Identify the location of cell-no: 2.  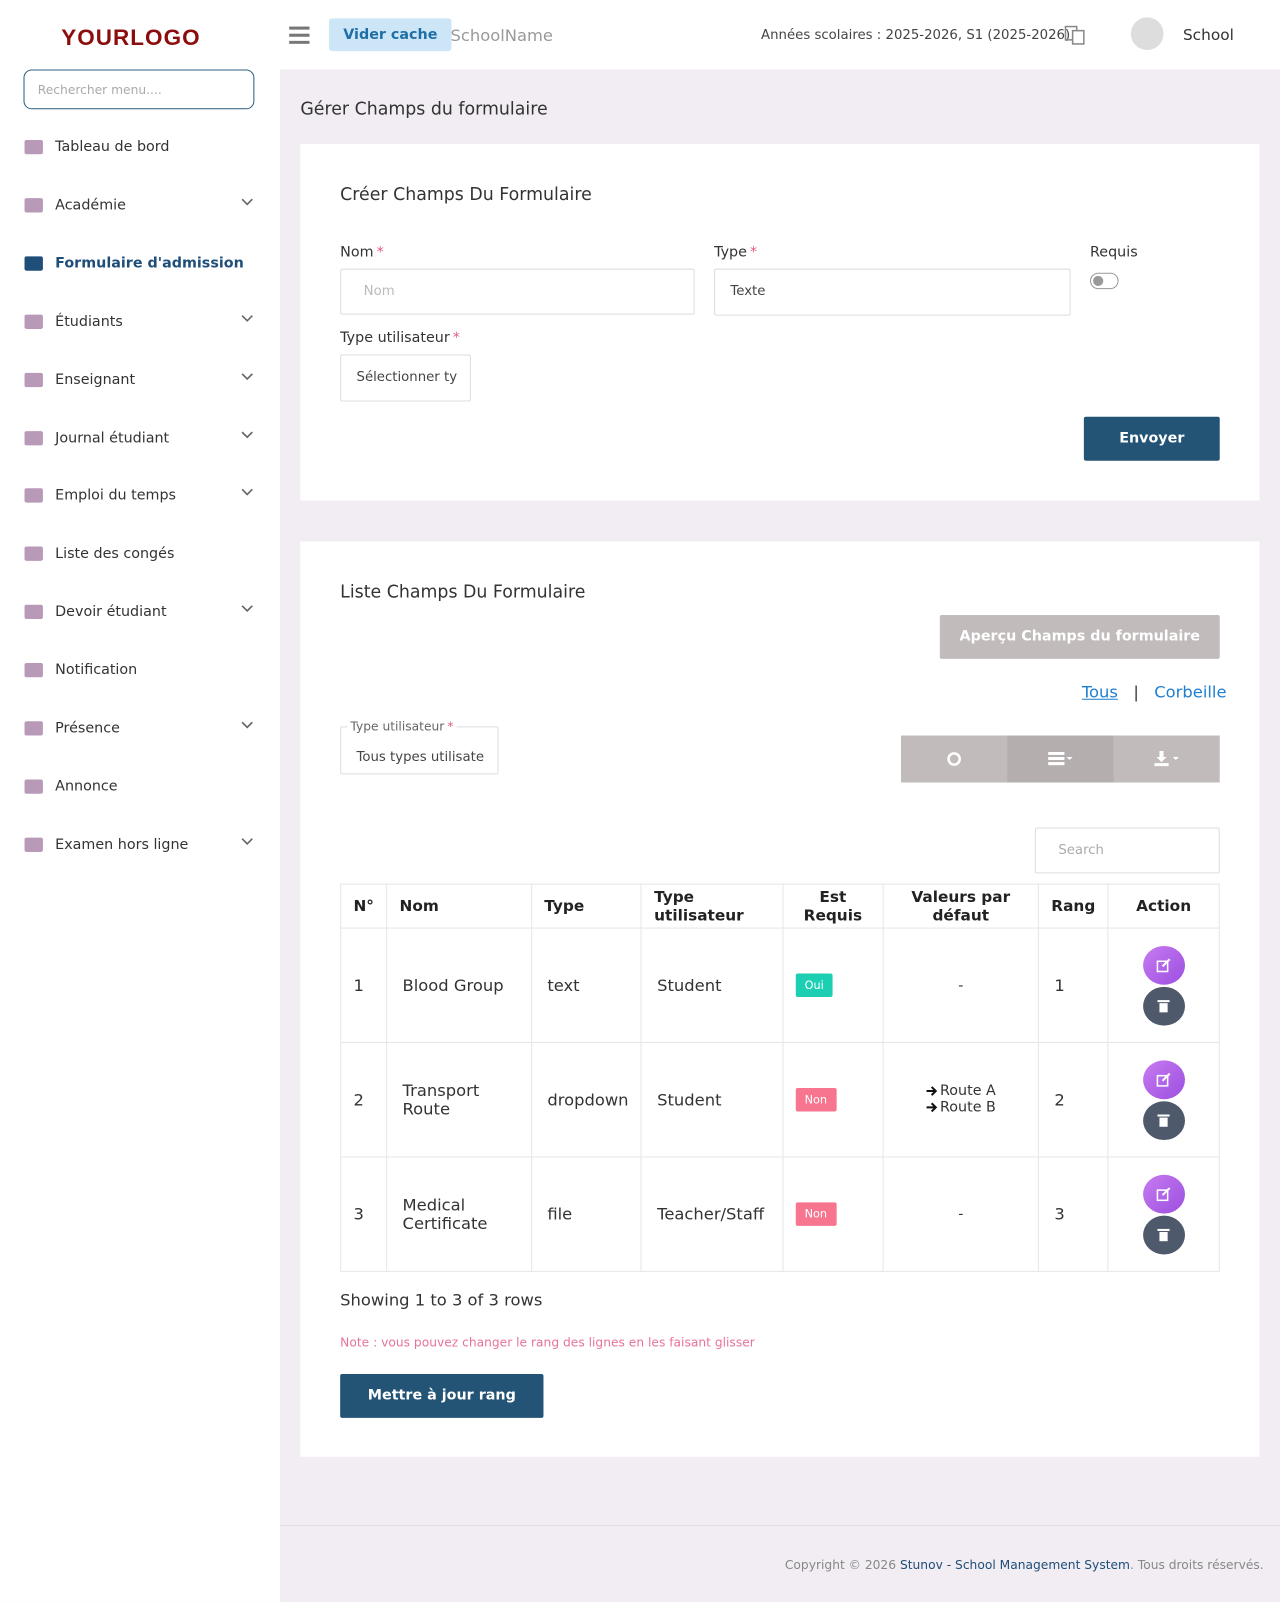
(364, 1099).